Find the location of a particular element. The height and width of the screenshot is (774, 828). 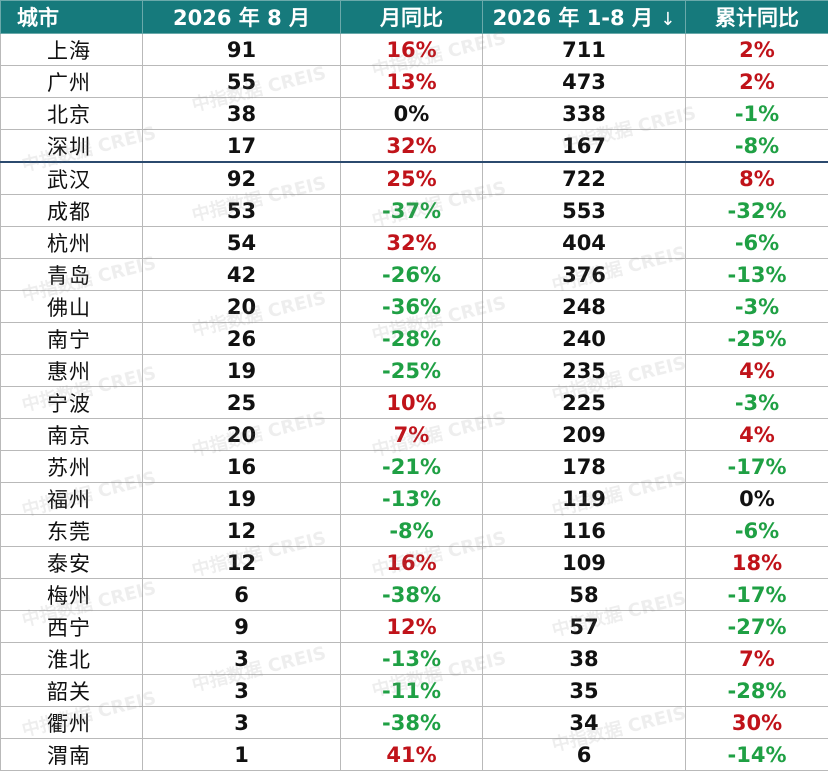

mom-cell: 7% is located at coordinates (411, 434).